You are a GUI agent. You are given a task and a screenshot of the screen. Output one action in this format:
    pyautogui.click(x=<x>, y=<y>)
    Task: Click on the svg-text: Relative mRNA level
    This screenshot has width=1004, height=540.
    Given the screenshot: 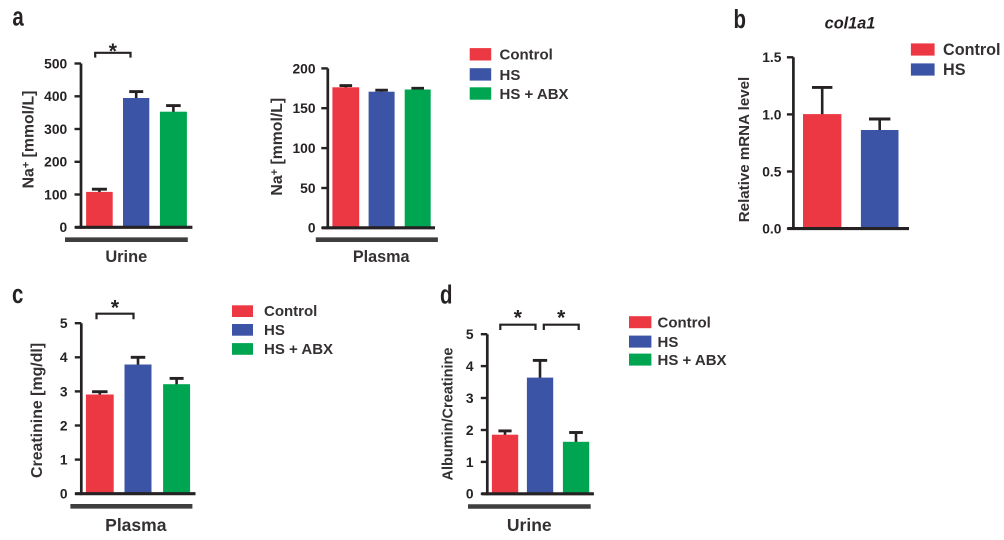 What is the action you would take?
    pyautogui.click(x=744, y=149)
    